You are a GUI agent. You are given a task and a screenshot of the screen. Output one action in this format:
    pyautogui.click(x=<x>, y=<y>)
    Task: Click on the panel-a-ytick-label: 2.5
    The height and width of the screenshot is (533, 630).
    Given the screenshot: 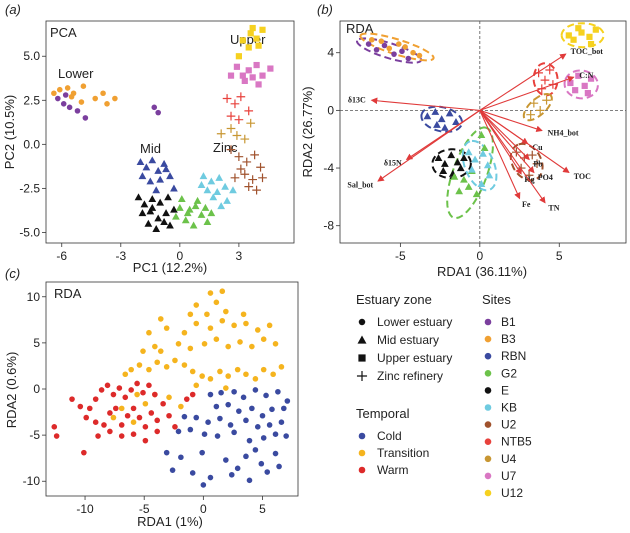 What is the action you would take?
    pyautogui.click(x=31, y=100)
    